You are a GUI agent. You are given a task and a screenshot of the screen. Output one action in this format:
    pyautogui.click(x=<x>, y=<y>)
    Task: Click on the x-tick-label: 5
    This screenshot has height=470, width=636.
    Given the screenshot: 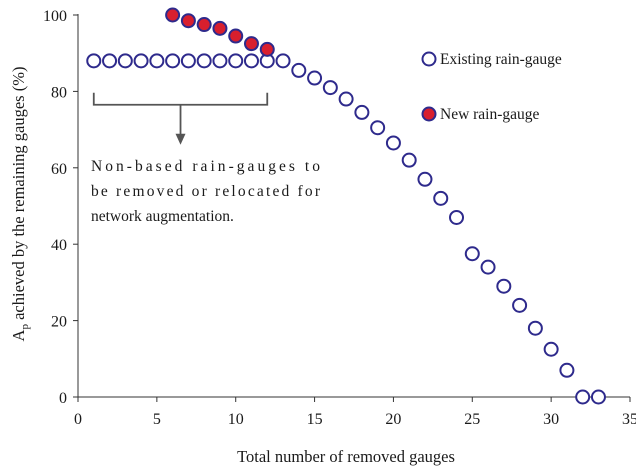 What is the action you would take?
    pyautogui.click(x=157, y=419)
    